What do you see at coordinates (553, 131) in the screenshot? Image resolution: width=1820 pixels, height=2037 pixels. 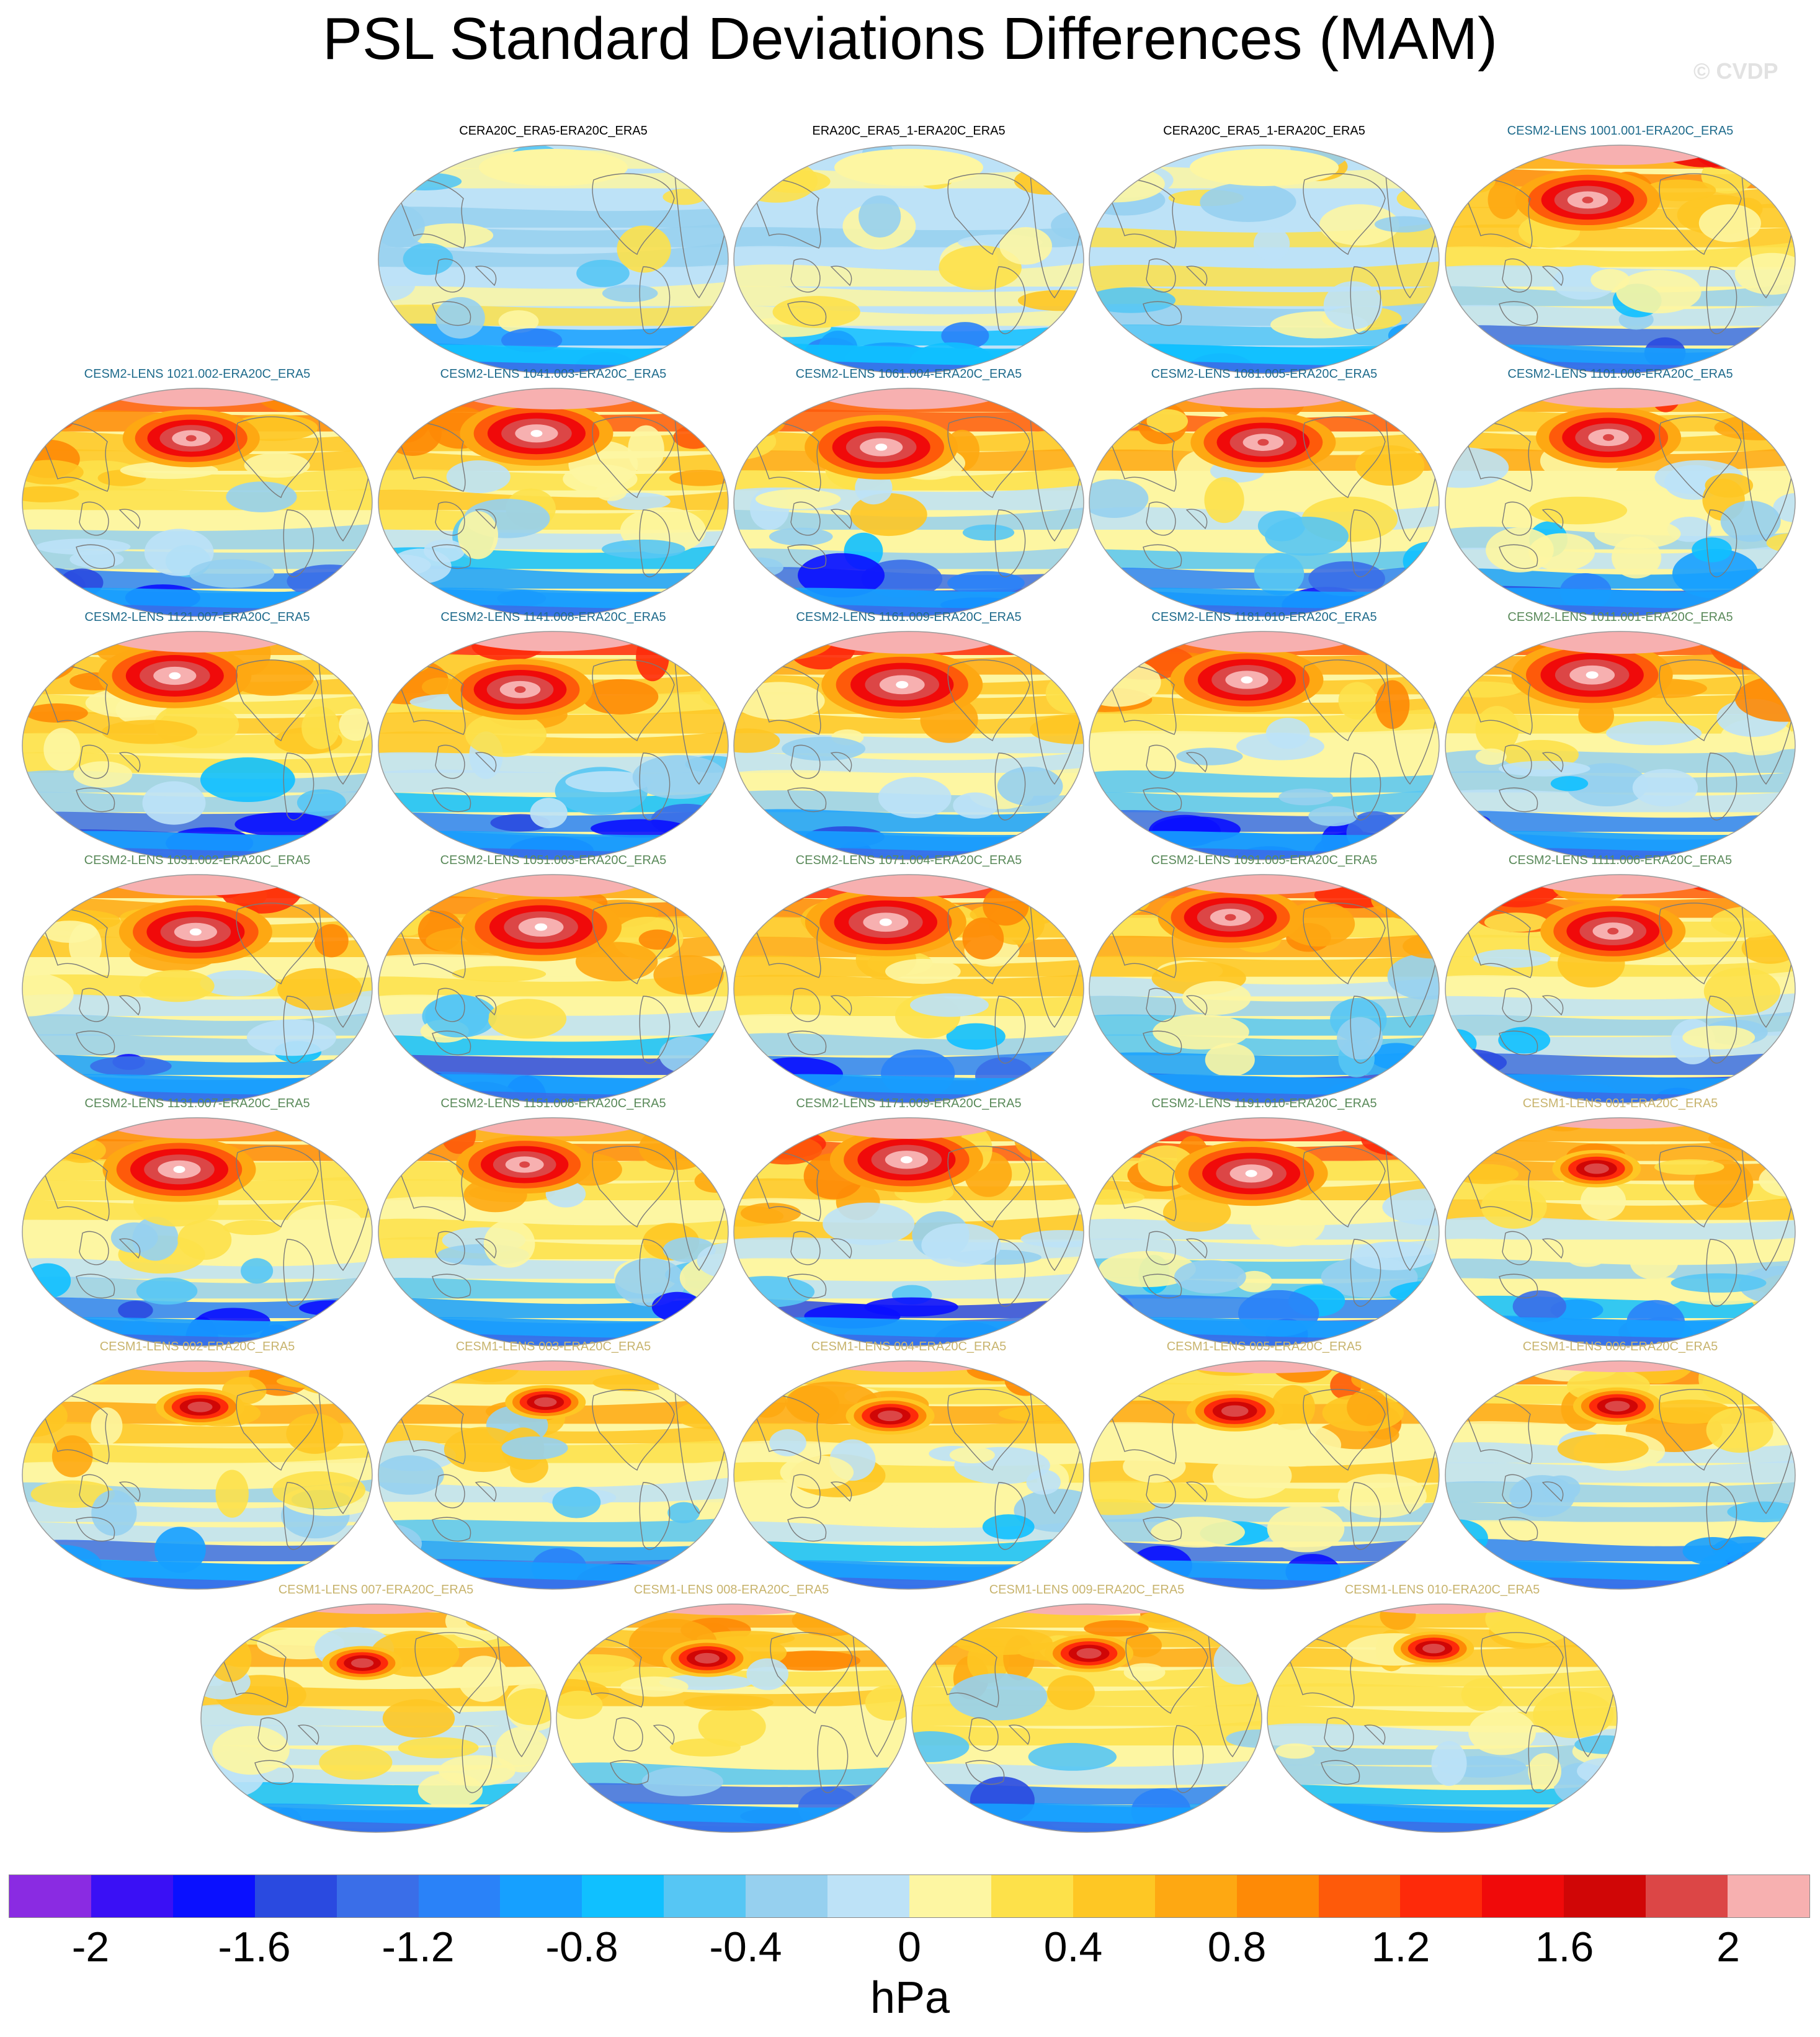 I see `panel-label: CERA20C_ERA5-ERA20C_ERA5` at bounding box center [553, 131].